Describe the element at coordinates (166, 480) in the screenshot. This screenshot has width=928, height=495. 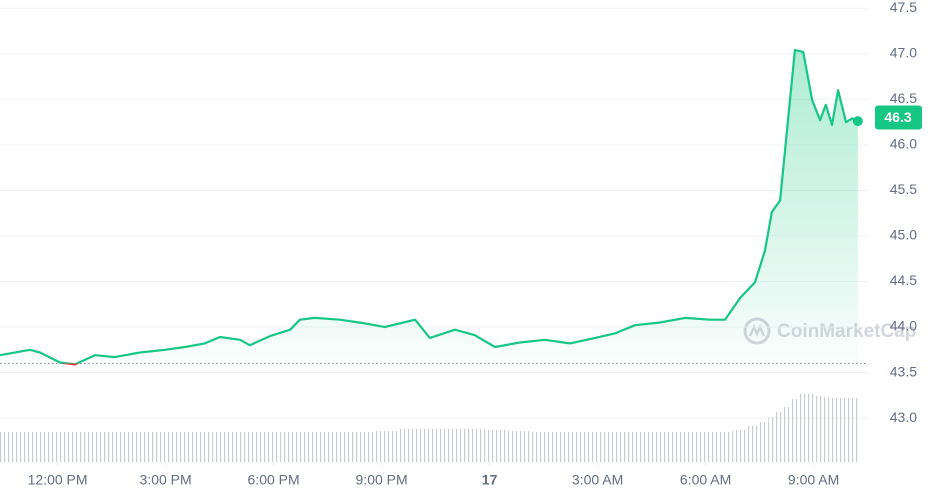
I see `x-tick-label: 3:00 PM` at that location.